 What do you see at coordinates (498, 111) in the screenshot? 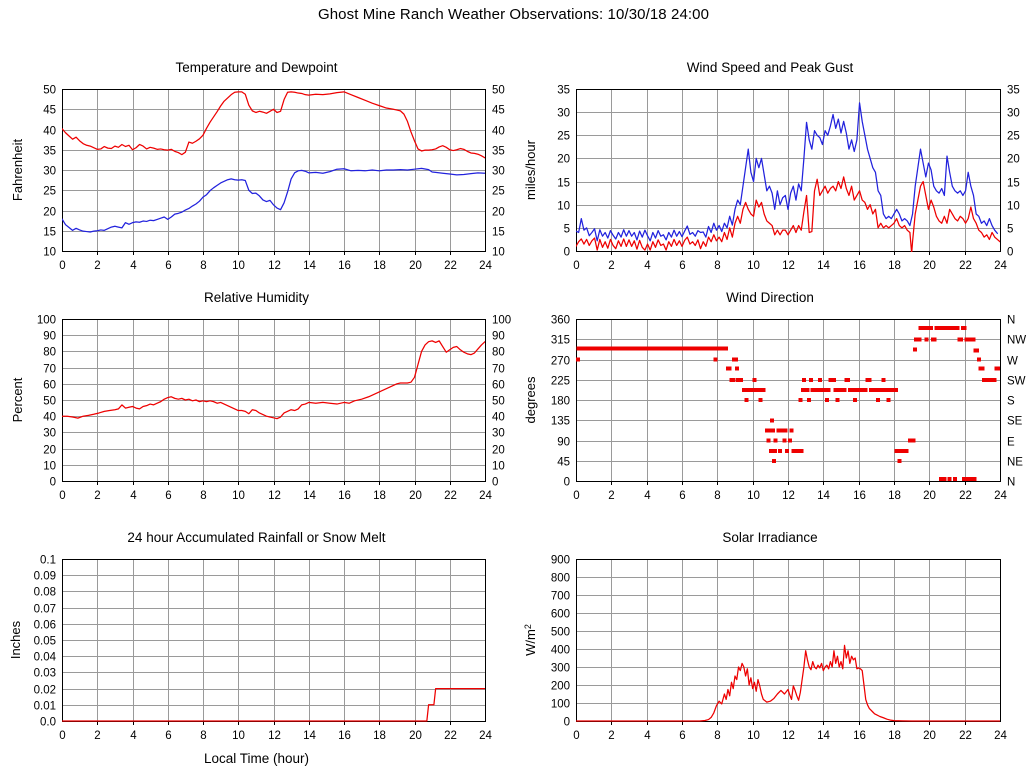
I see `ytick-label-right: 45` at bounding box center [498, 111].